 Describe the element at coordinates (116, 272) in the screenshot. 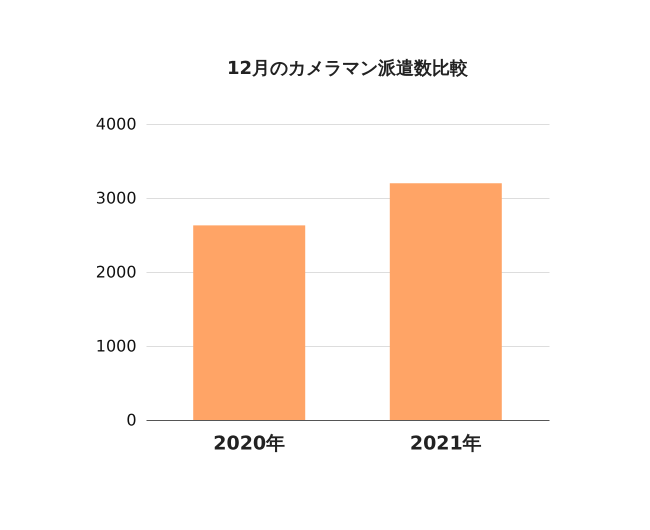

I see `y-tick-label: 2000` at that location.